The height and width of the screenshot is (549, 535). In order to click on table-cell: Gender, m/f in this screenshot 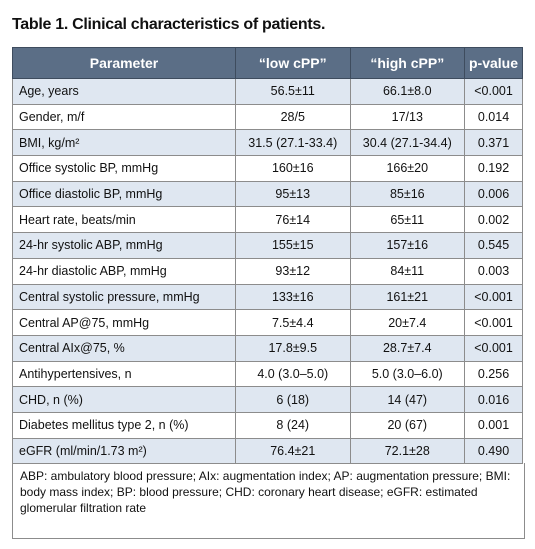, I will do `click(124, 117)`.